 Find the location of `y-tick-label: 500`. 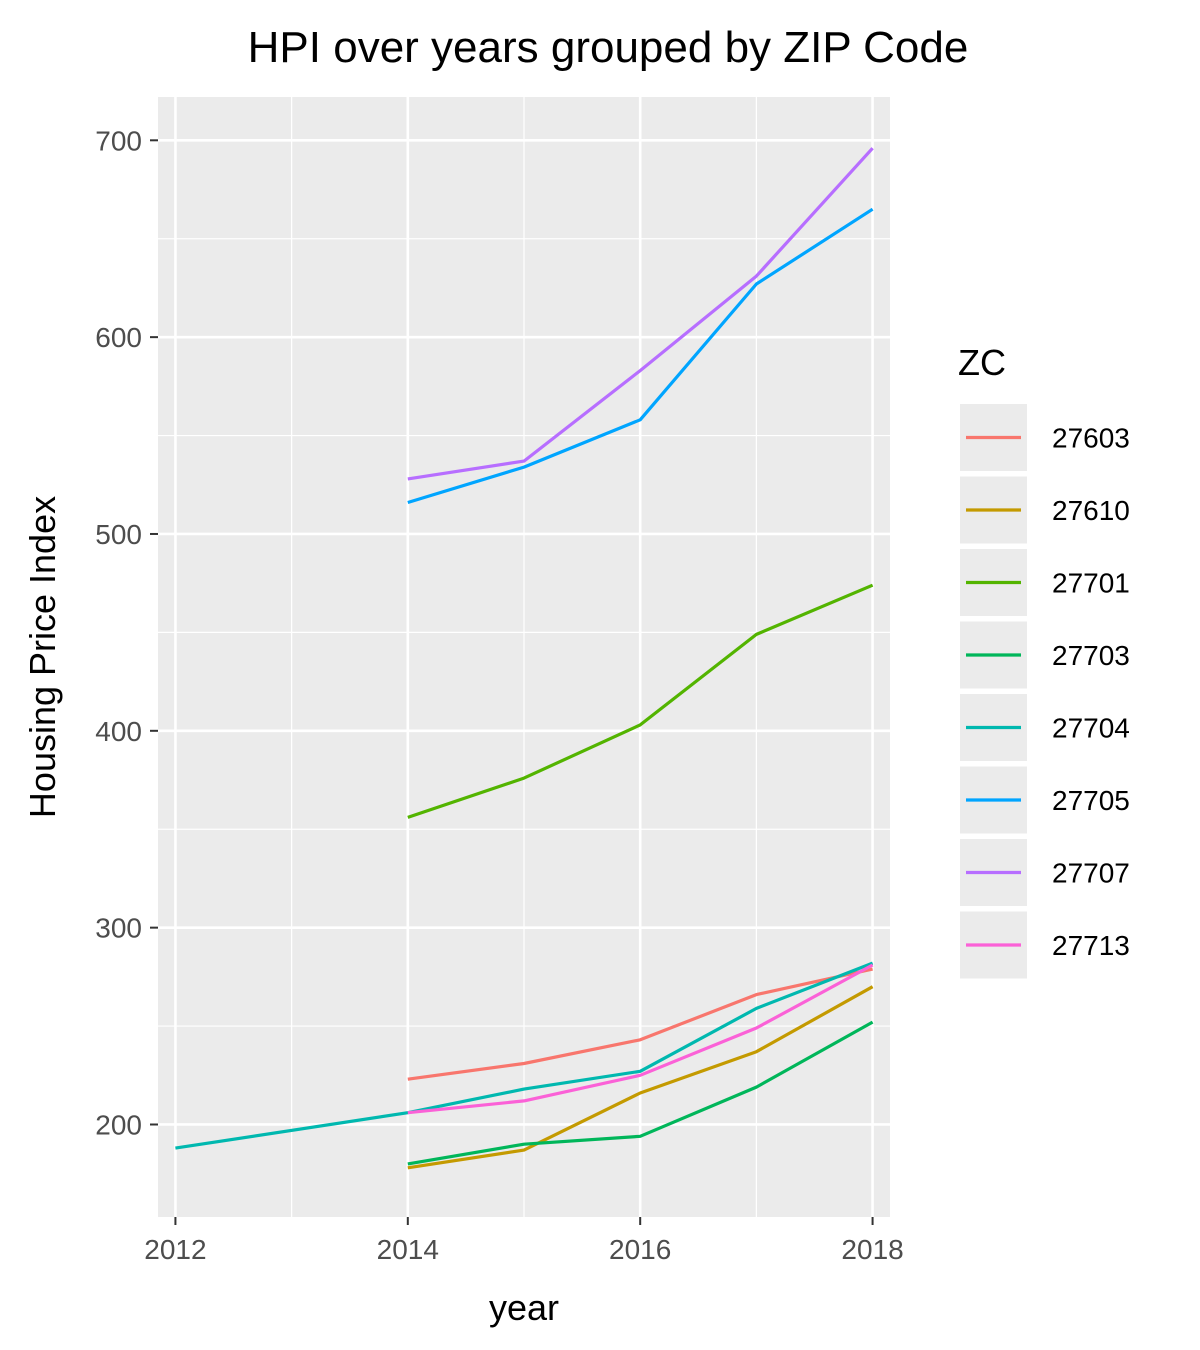

y-tick-label: 500 is located at coordinates (118, 534).